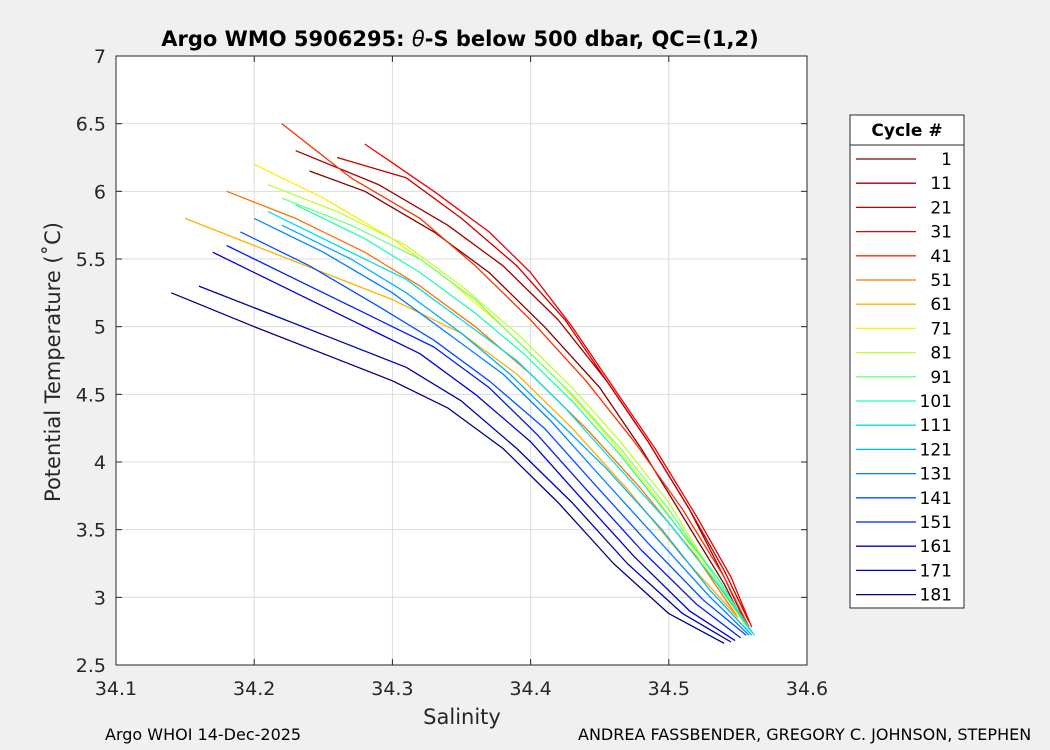  Describe the element at coordinates (941, 305) in the screenshot. I see `legend-label: 61` at that location.